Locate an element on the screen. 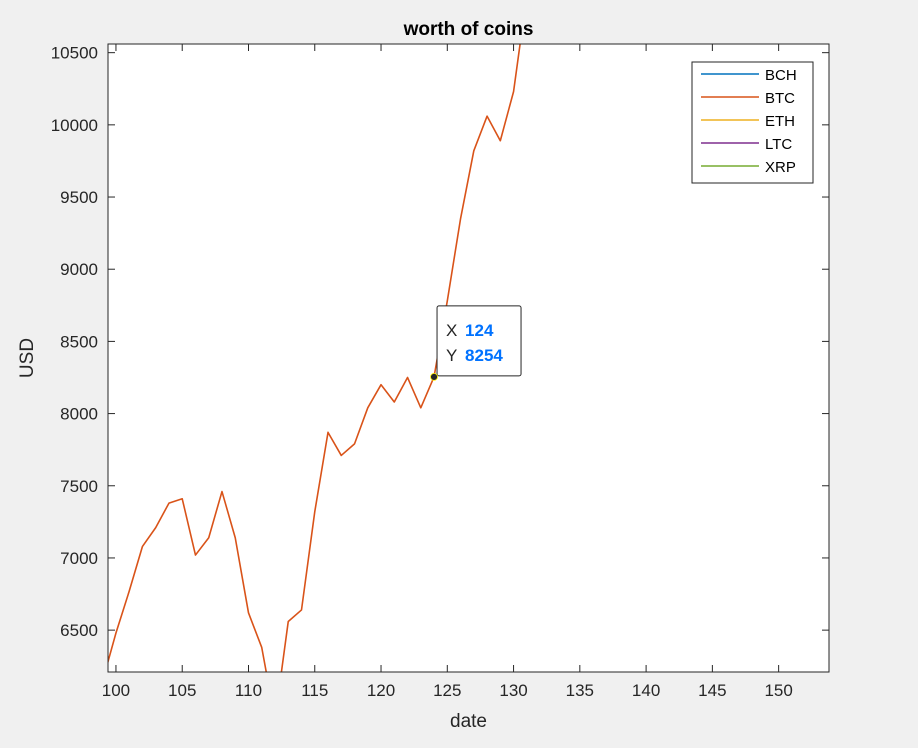 This screenshot has width=918, height=748. x-tick-label: 105 is located at coordinates (182, 690).